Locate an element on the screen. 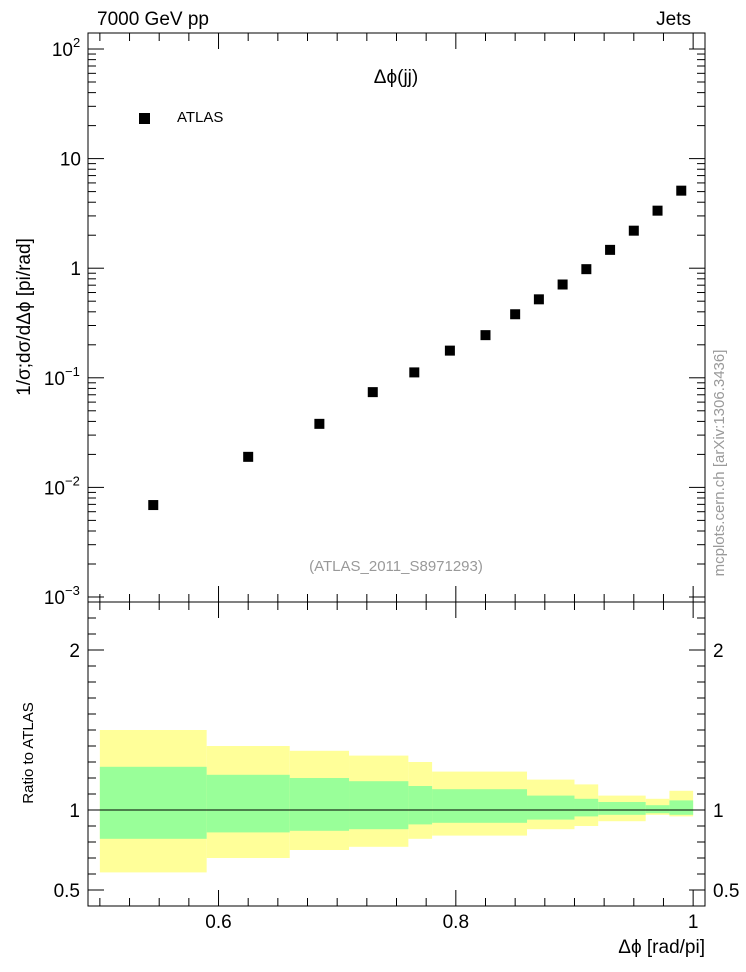 Image resolution: width=746 pixels, height=972 pixels. ratio-y-tick-label: 2 is located at coordinates (74, 651).